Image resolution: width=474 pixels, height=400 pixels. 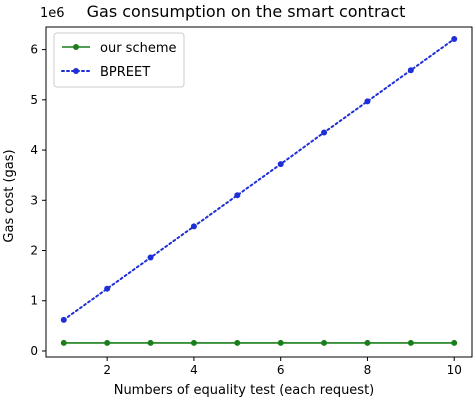 I want to click on legend: our scheme BPREET, so click(x=119, y=60).